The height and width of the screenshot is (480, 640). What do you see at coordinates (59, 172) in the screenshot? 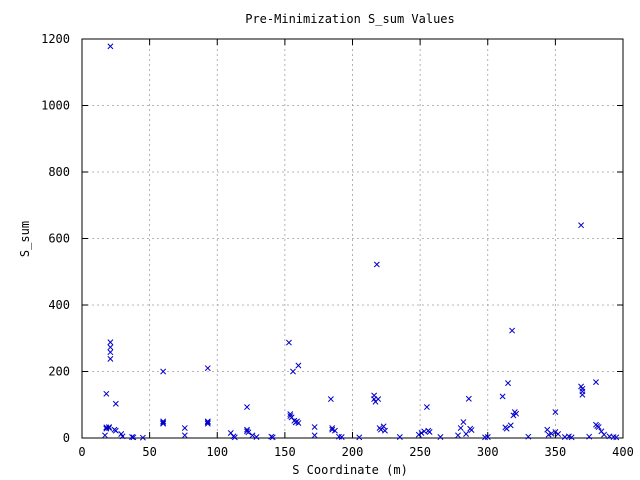
I see `y-tick-label: 800` at bounding box center [59, 172].